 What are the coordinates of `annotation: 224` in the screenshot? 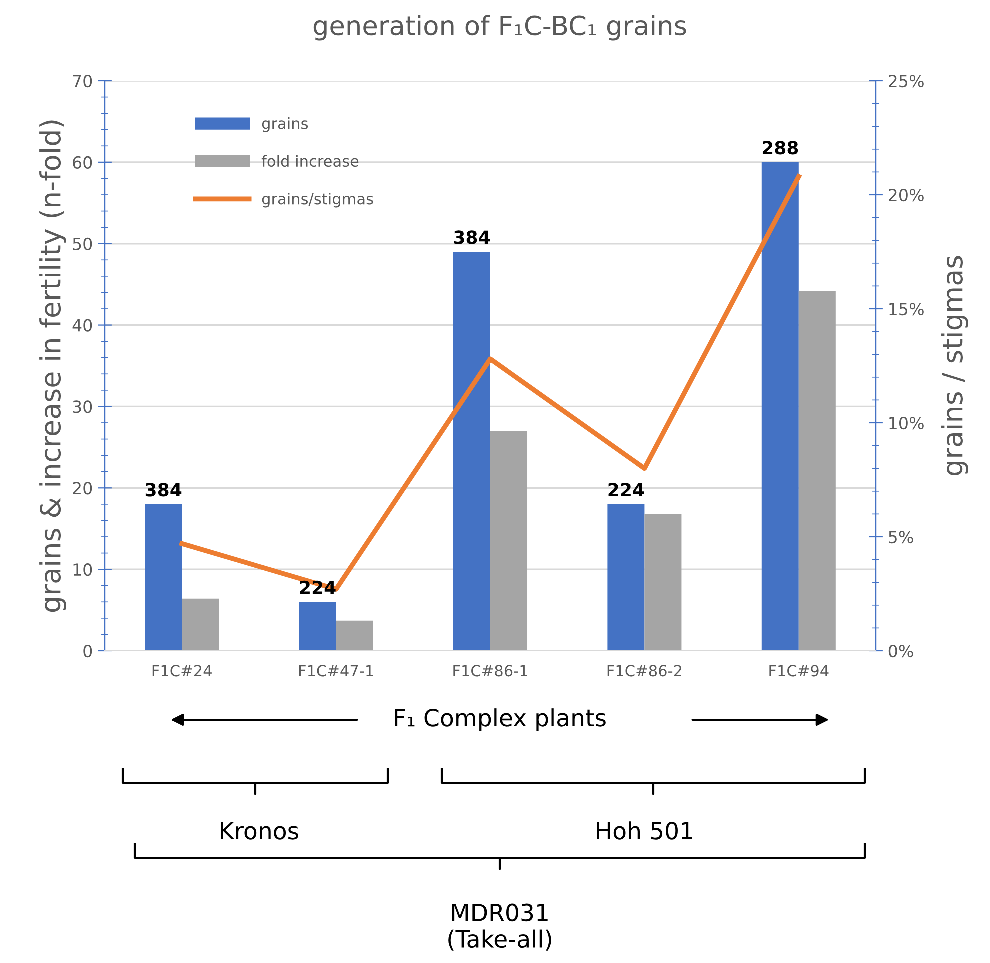 It's located at (626, 490).